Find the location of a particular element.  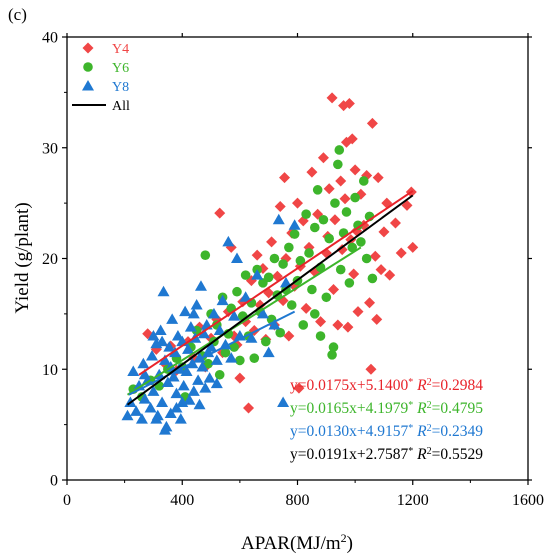

regression-line-y6 is located at coordinates (244, 321).